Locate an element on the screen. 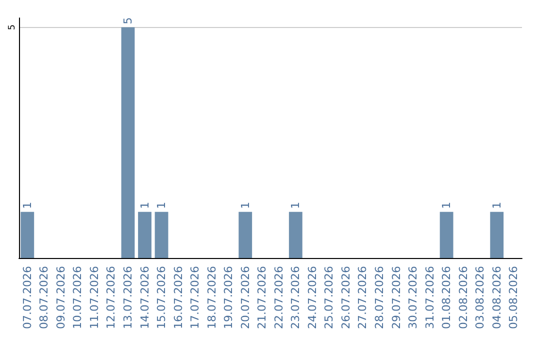 This screenshot has width=540, height=340. x-tick-label: 15.07.2026 is located at coordinates (161, 298).